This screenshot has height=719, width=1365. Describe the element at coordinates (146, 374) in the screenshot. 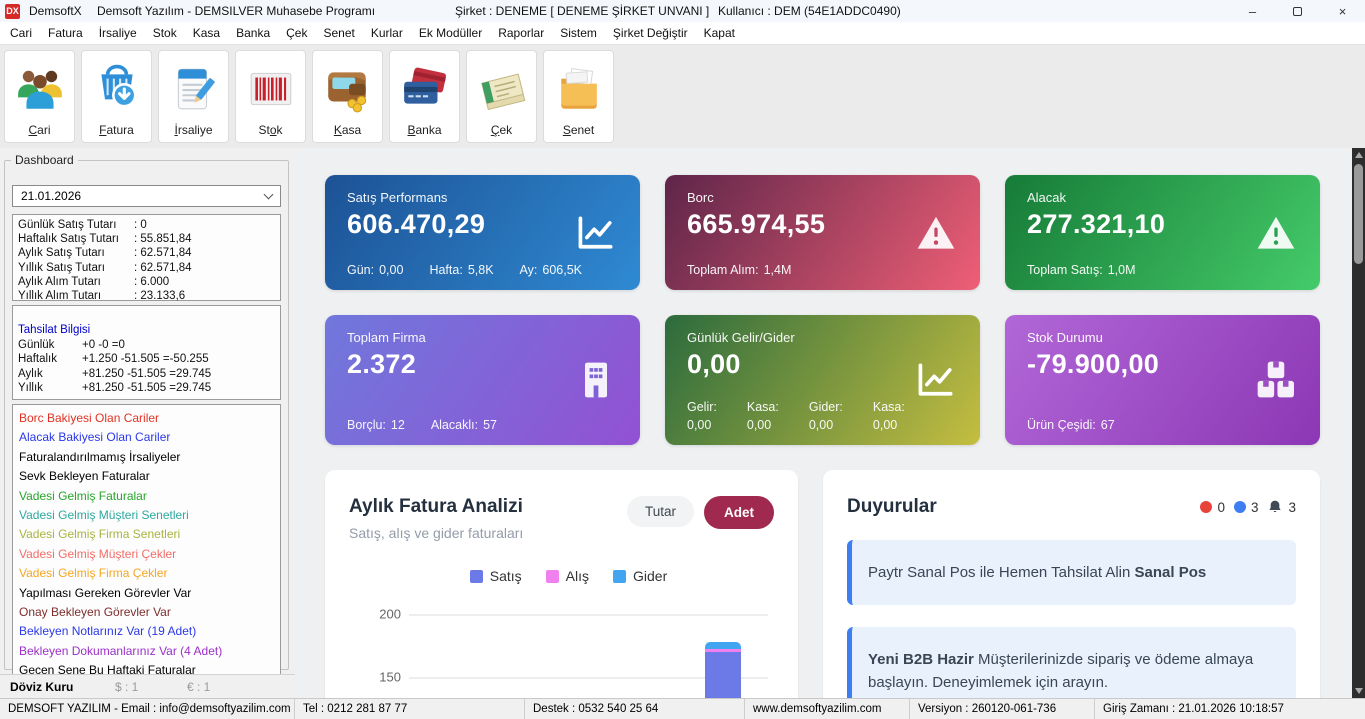

I see `tahsilat-row: Aylık +81.250 -51.505 =29.745` at that location.